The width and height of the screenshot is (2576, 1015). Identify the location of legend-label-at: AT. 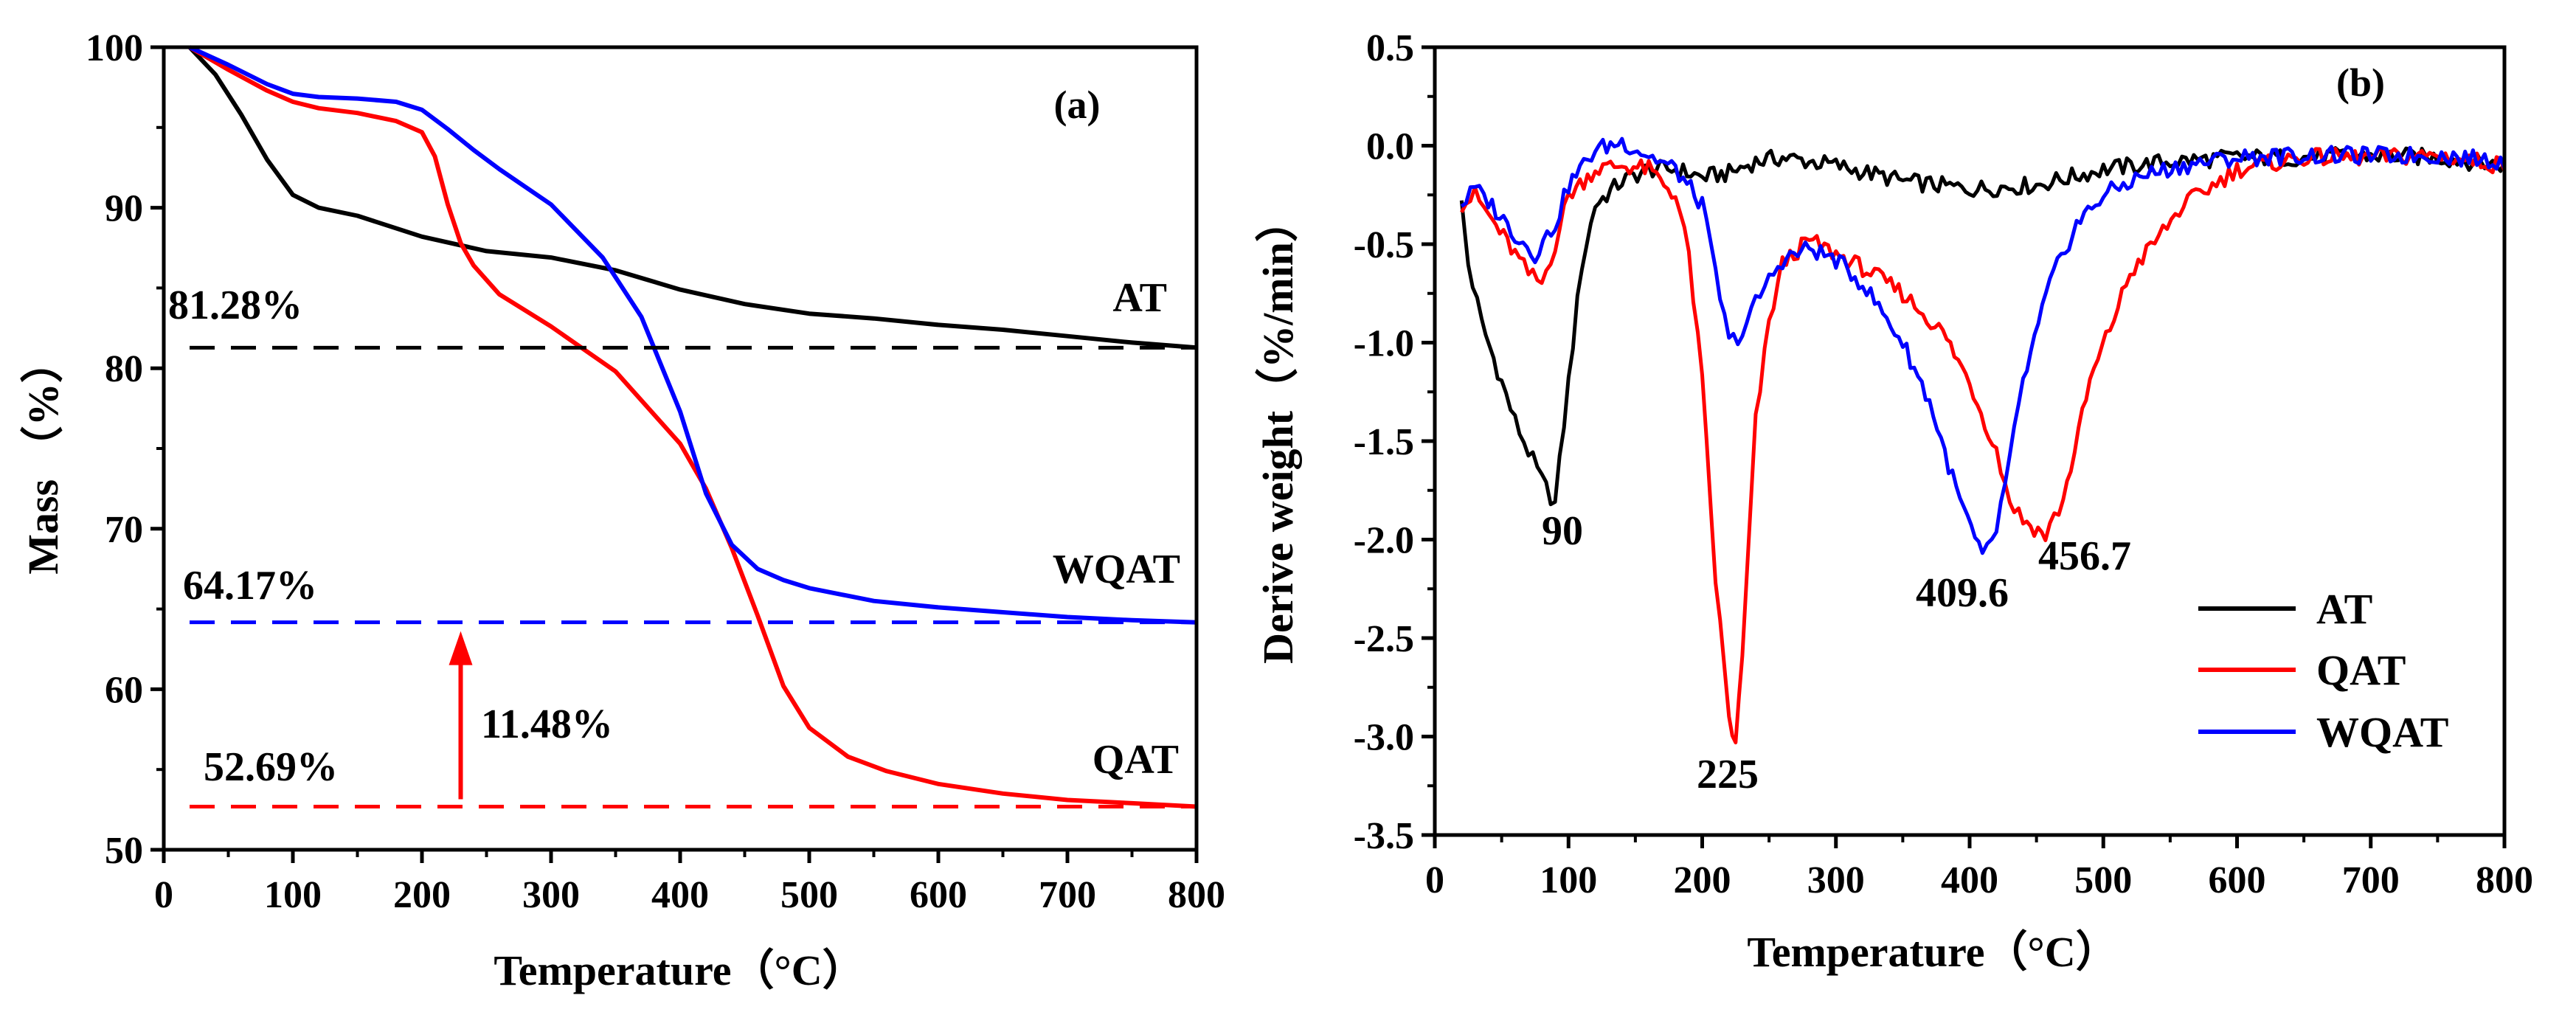
(2344, 609).